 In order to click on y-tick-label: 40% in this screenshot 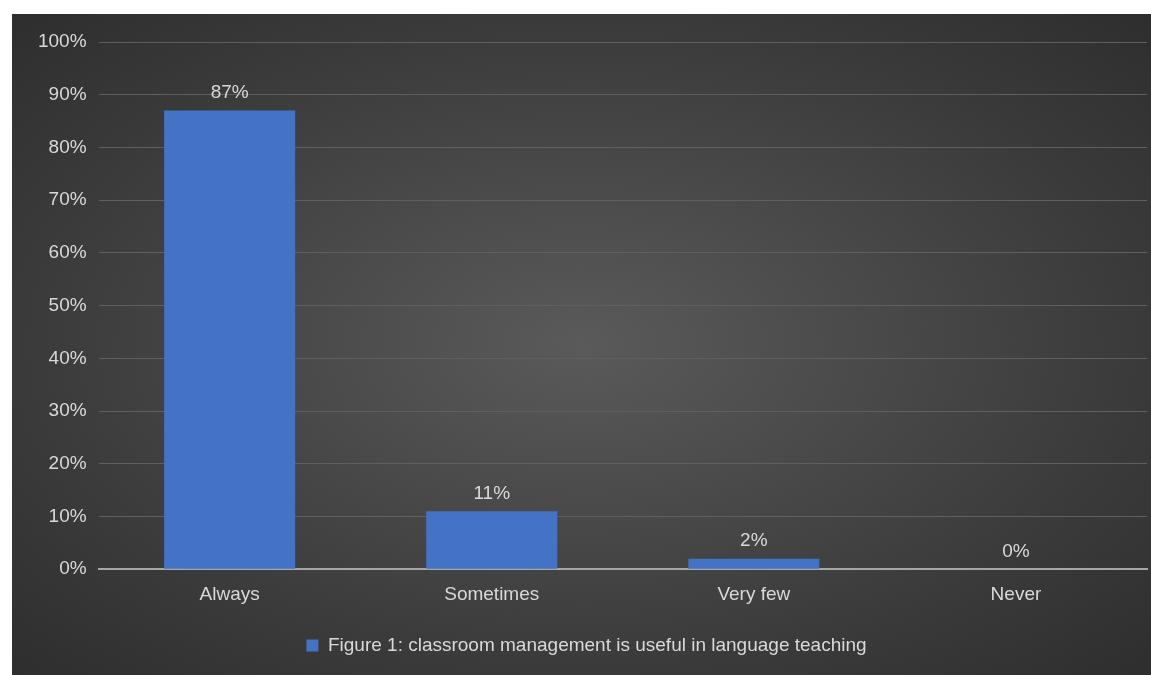, I will do `click(67, 357)`.